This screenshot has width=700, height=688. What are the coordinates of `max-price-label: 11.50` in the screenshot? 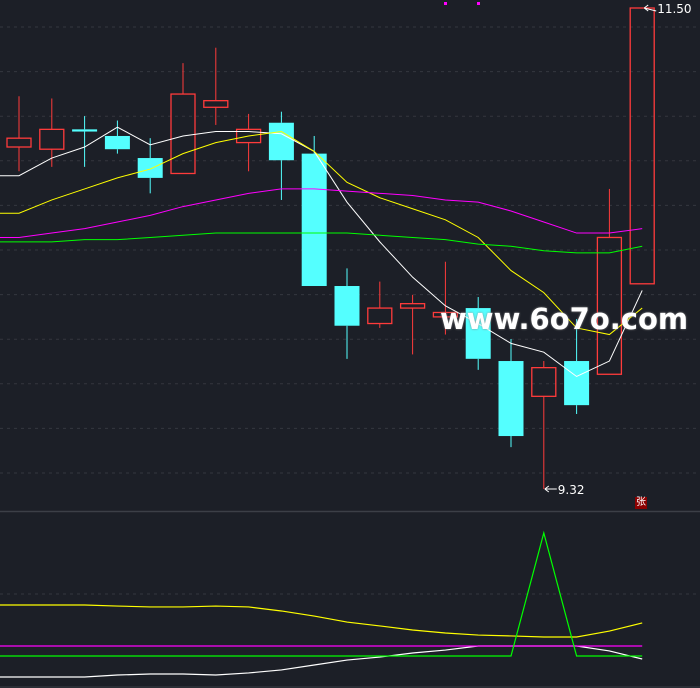 It's located at (674, 9).